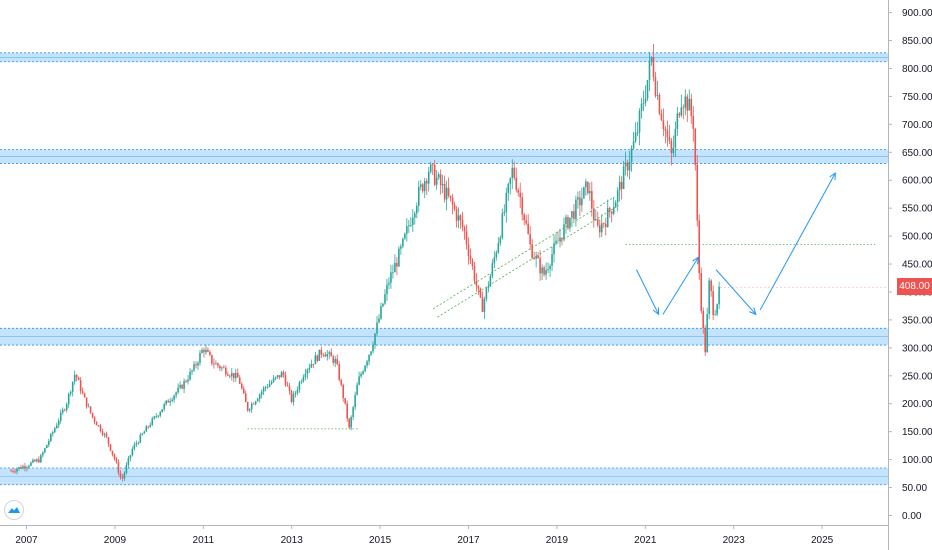  I want to click on y-tick-label-9: 450.00, so click(917, 265).